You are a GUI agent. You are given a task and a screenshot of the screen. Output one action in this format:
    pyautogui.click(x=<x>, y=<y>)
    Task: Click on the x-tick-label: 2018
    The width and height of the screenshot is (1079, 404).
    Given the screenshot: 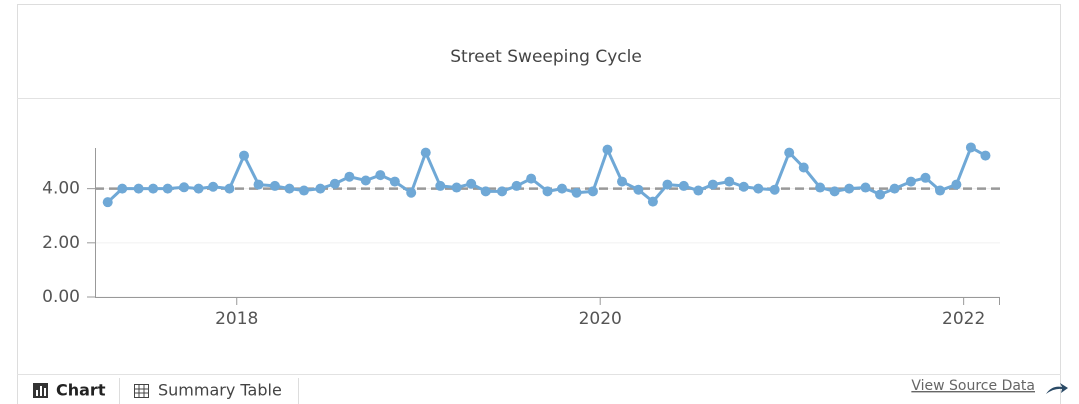 What is the action you would take?
    pyautogui.click(x=236, y=319)
    